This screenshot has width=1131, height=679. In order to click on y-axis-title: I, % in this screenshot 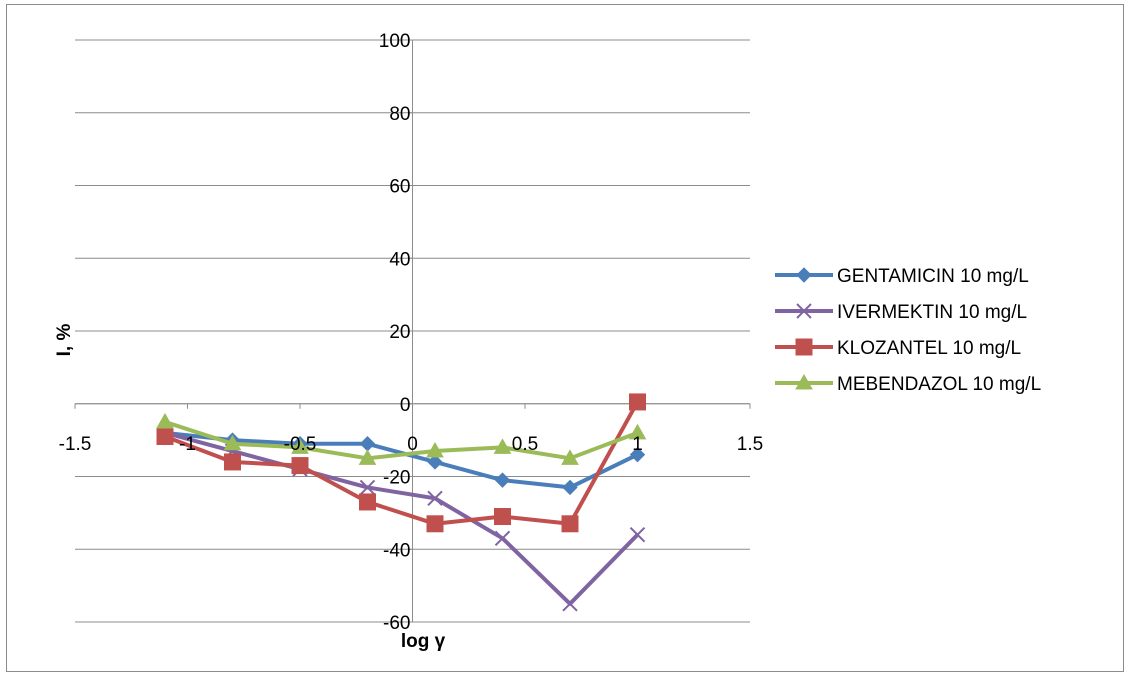, I will do `click(64, 340)`.